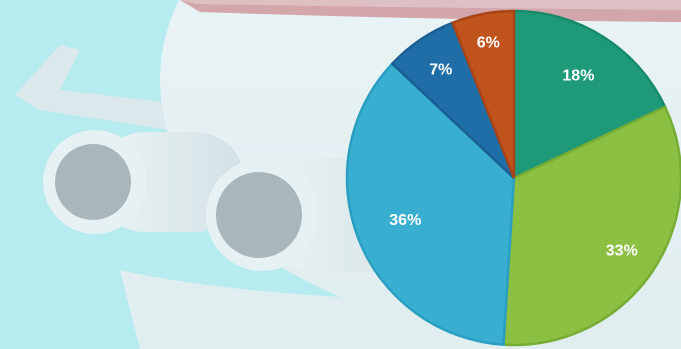 Image resolution: width=681 pixels, height=349 pixels. Describe the element at coordinates (93, 182) in the screenshot. I see `engine-left-intake` at that location.